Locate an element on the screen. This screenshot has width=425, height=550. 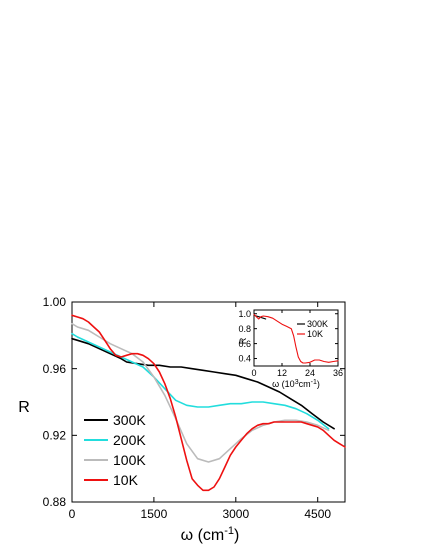
inset-y-tick-label: 1.0 is located at coordinates (244, 314).